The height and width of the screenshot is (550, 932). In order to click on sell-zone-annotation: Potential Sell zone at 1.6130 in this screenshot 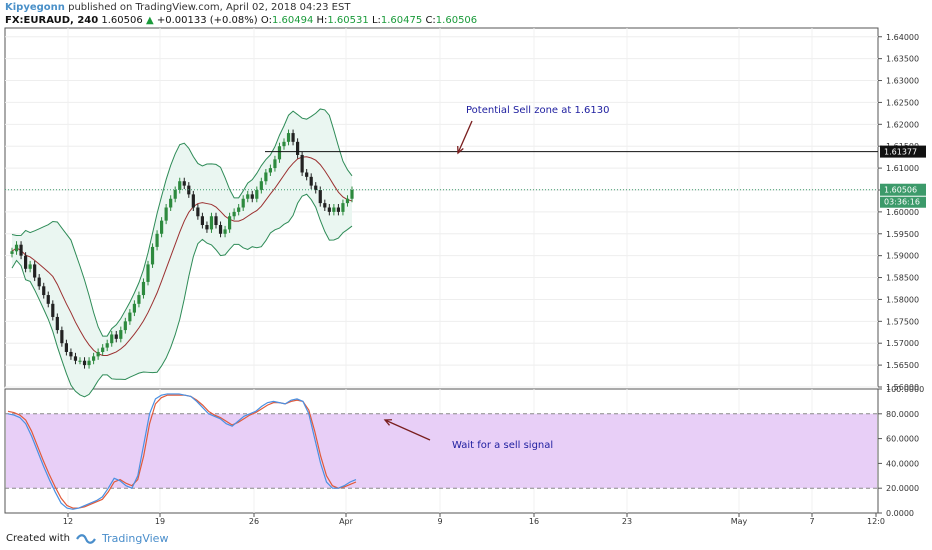, I will do `click(537, 110)`.